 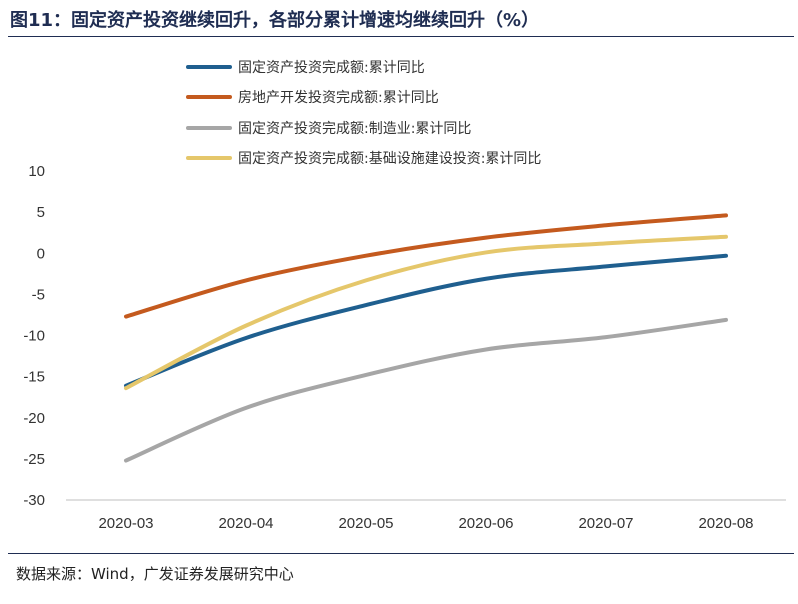 What do you see at coordinates (605, 523) in the screenshot?
I see `x-tick-label: 2020-07` at bounding box center [605, 523].